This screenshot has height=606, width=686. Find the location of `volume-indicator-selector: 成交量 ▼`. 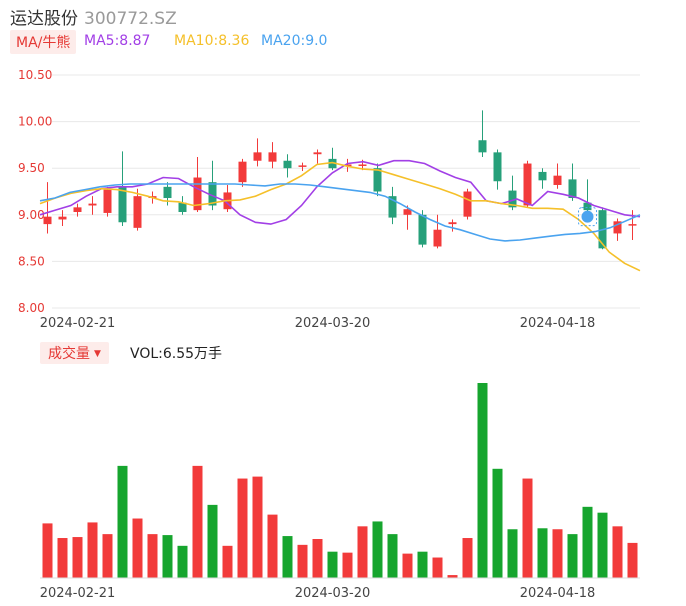

volume-indicator-selector: 成交量 ▼ is located at coordinates (74, 353).